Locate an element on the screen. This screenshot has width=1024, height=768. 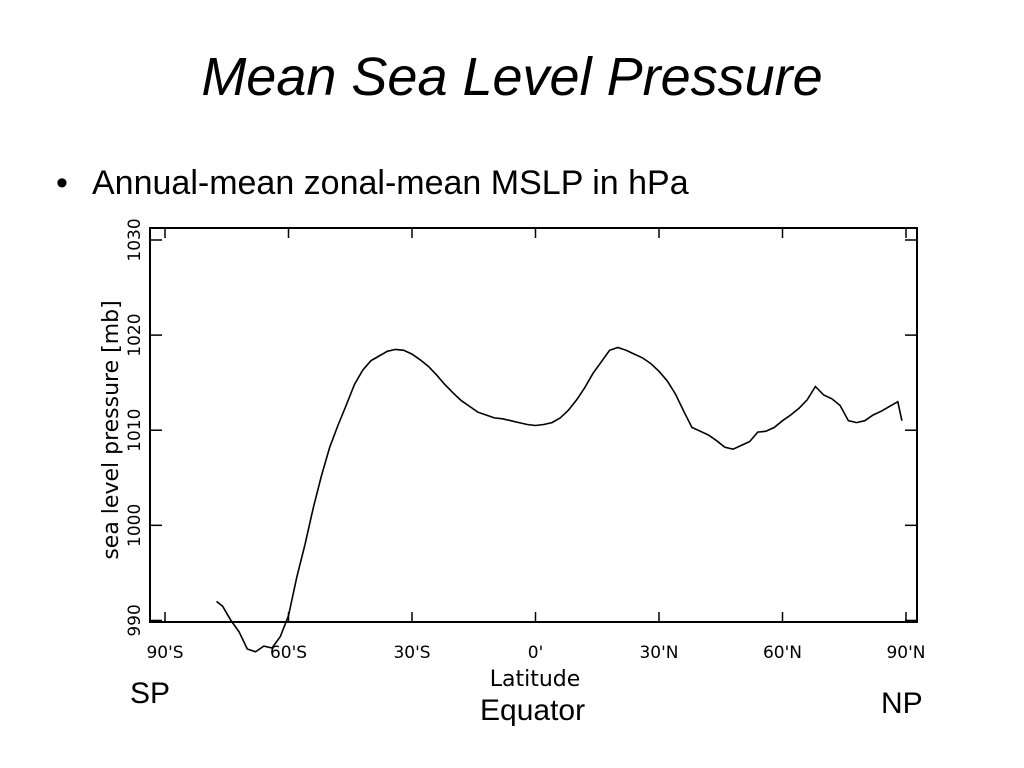
y-tick-label: 1010 is located at coordinates (135, 430).